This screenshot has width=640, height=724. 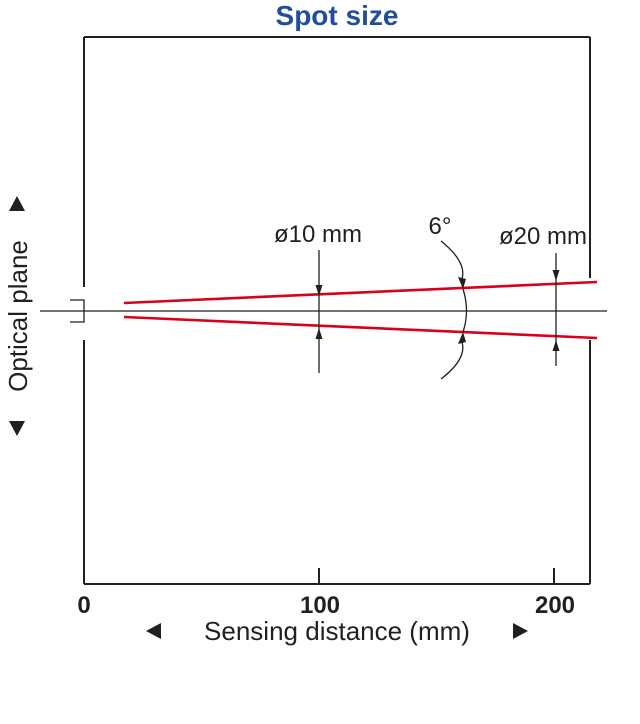 I want to click on x-tick-label-100: 100, so click(x=320, y=605).